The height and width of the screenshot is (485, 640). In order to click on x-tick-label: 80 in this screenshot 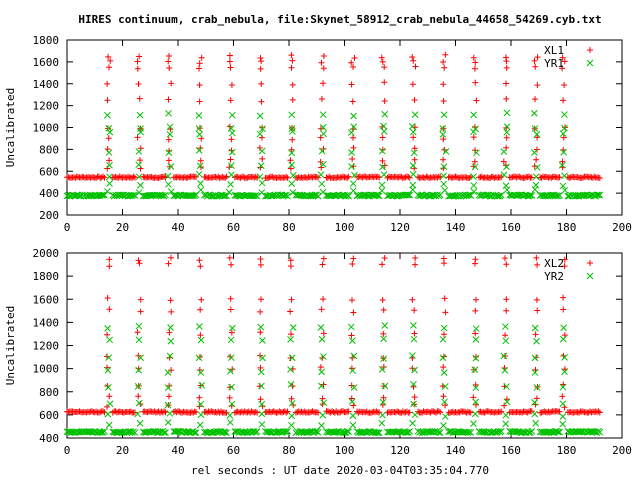, I will do `click(288, 227)`.